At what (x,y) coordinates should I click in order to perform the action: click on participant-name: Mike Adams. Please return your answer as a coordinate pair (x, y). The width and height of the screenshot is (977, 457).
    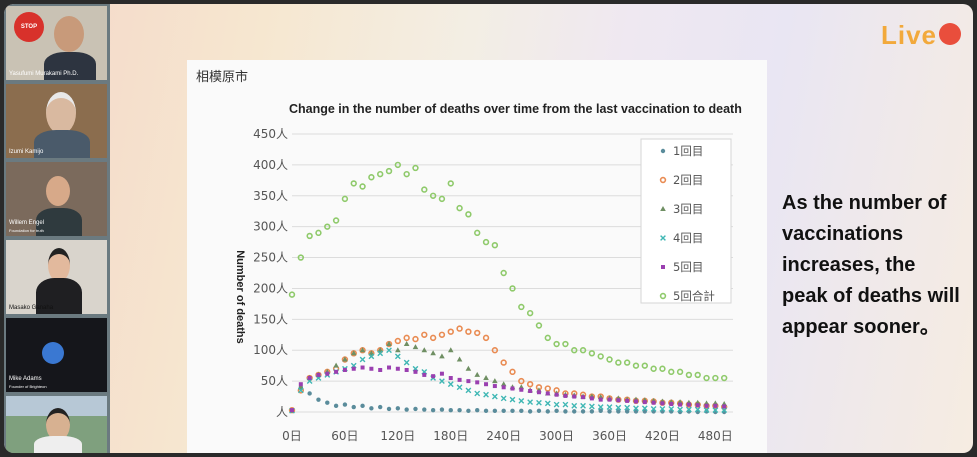
    Looking at the image, I should click on (25, 379).